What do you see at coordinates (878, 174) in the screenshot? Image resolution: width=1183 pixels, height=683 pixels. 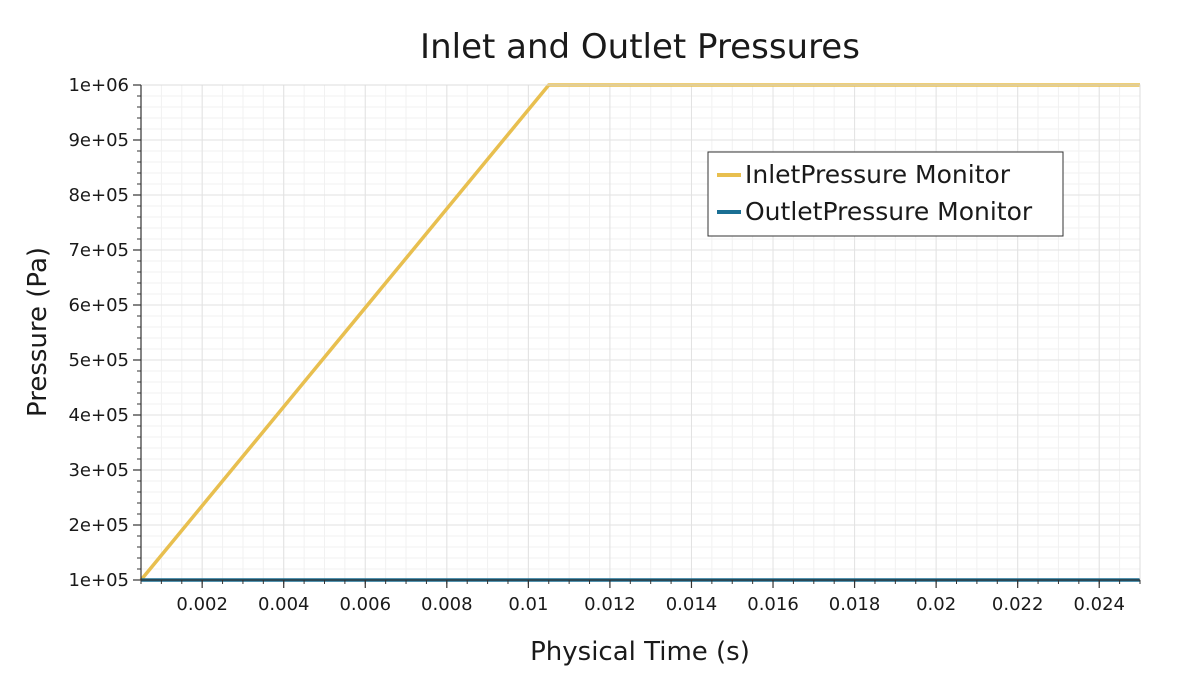 I see `legend-label-inlet: InletPressure Monitor` at bounding box center [878, 174].